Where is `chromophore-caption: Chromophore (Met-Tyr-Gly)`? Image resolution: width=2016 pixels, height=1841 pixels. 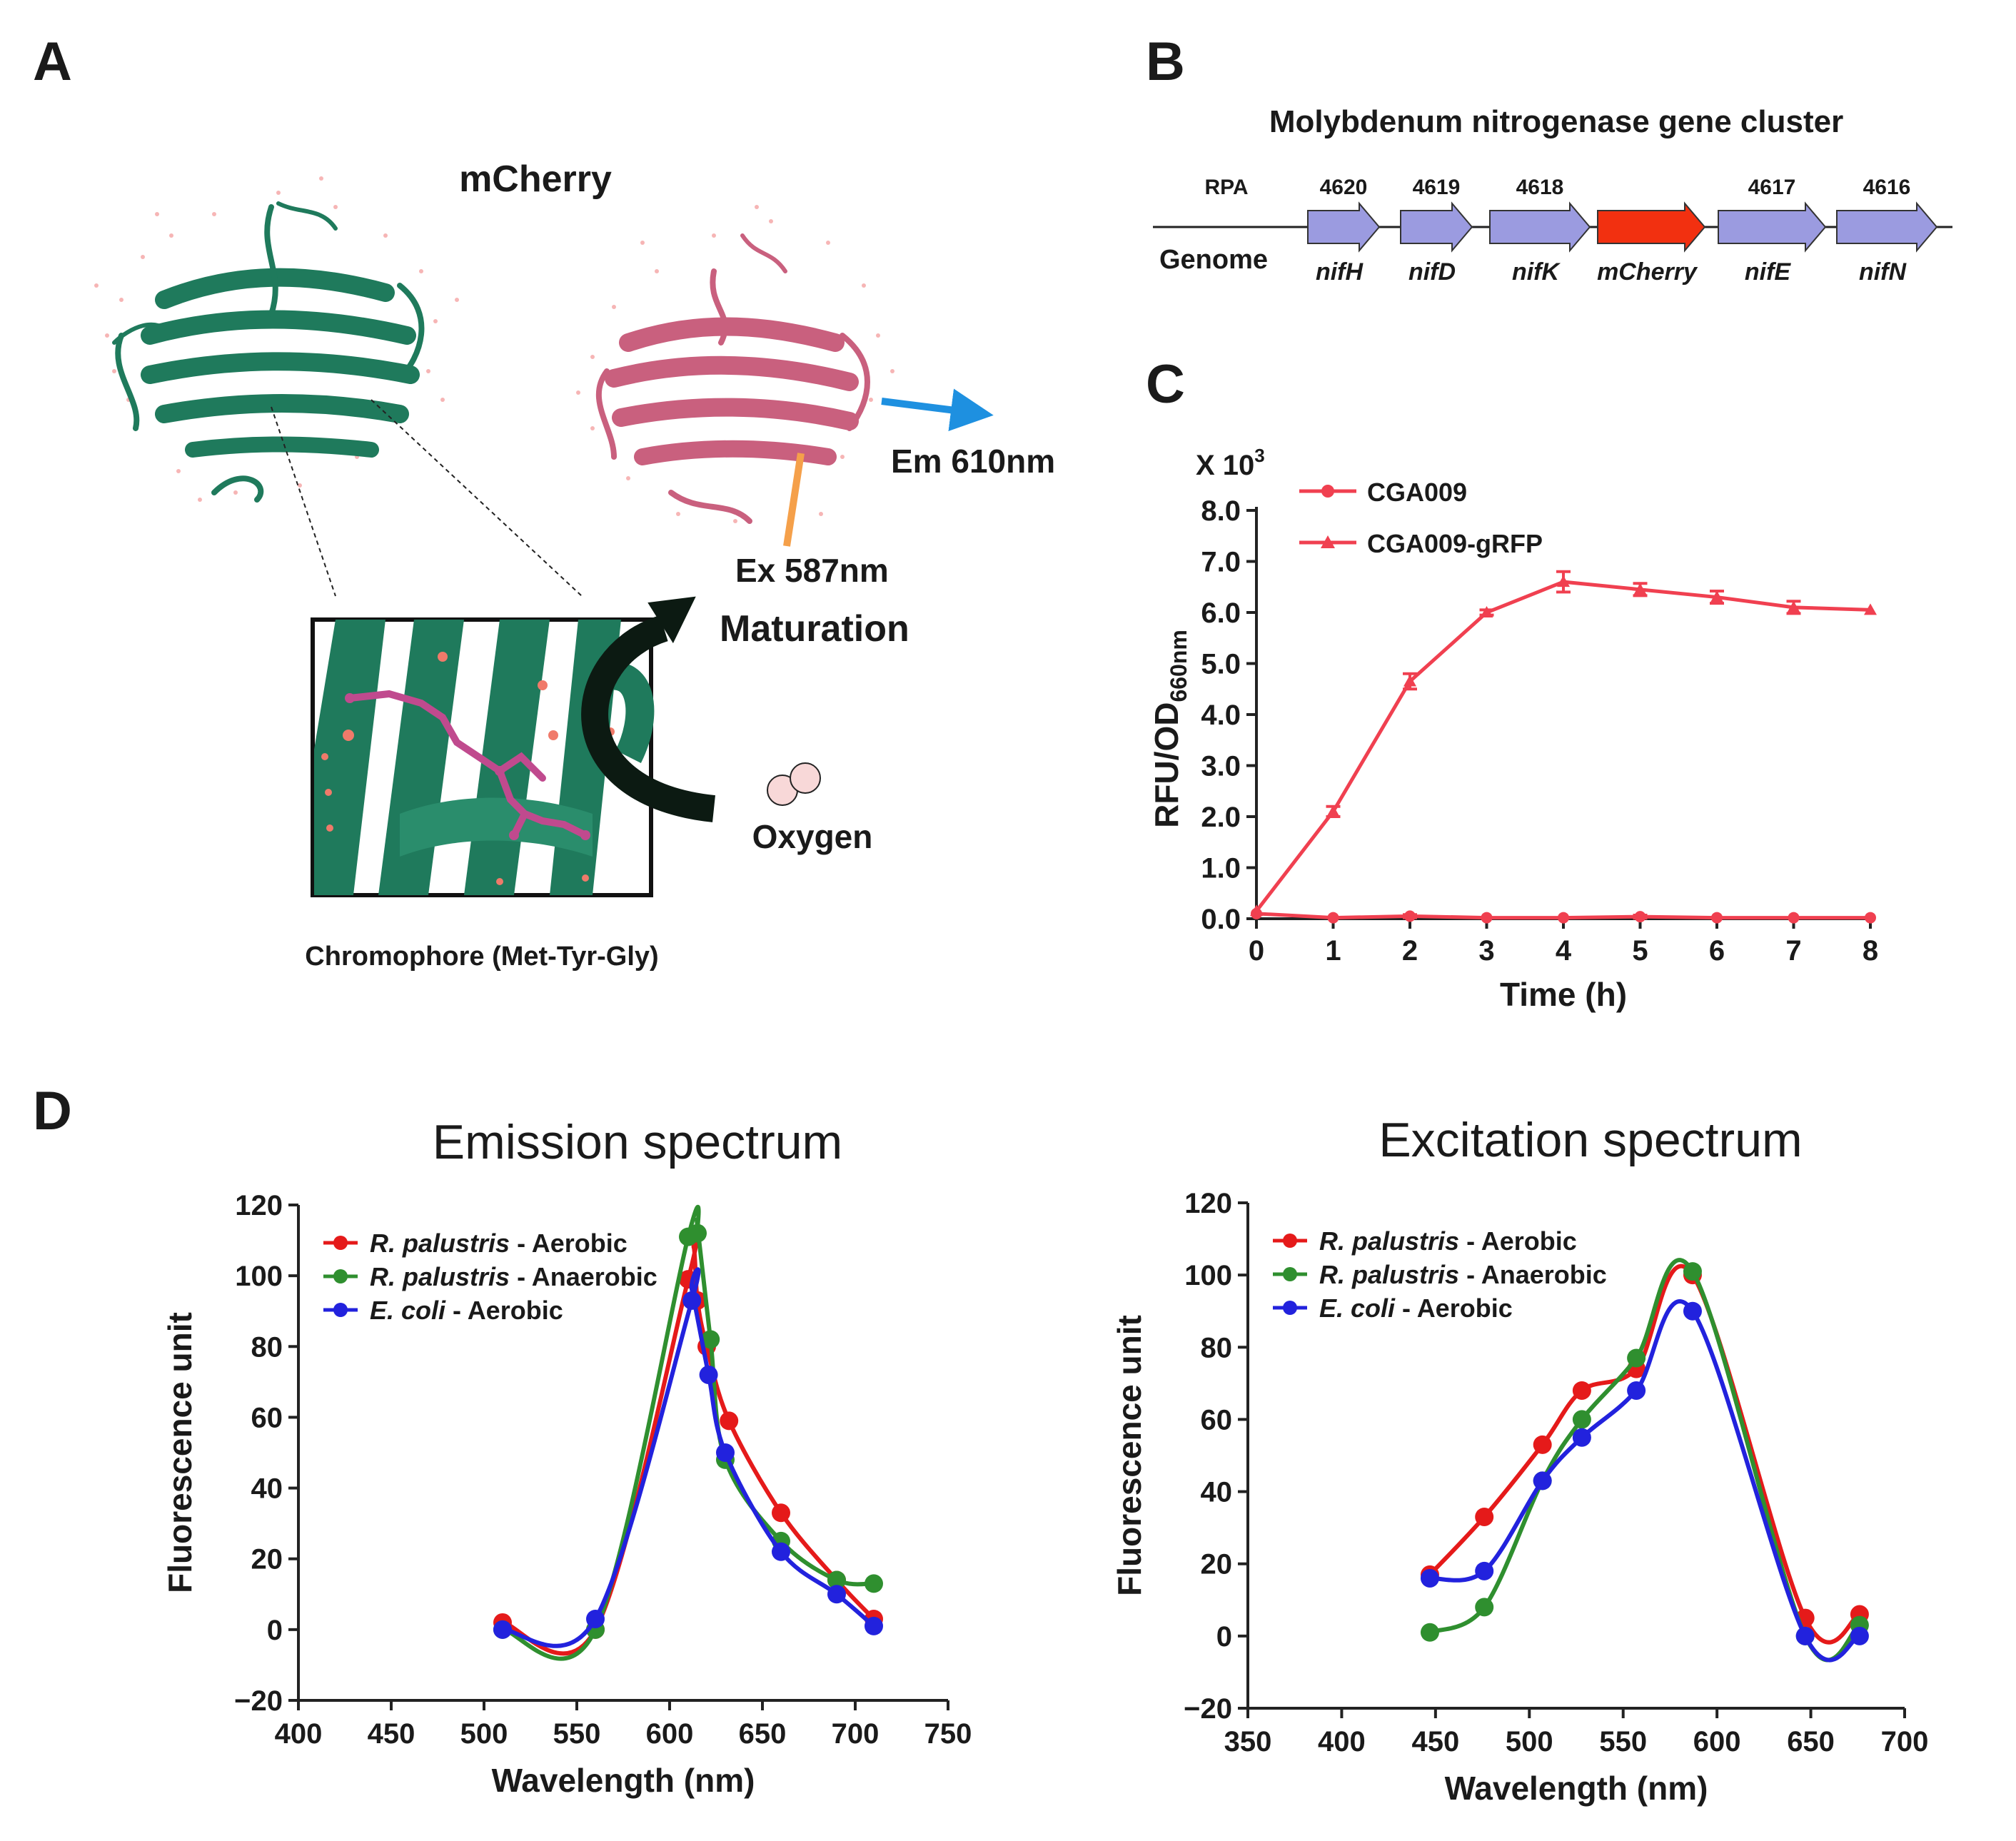 chromophore-caption: Chromophore (Met-Tyr-Gly) is located at coordinates (481, 957).